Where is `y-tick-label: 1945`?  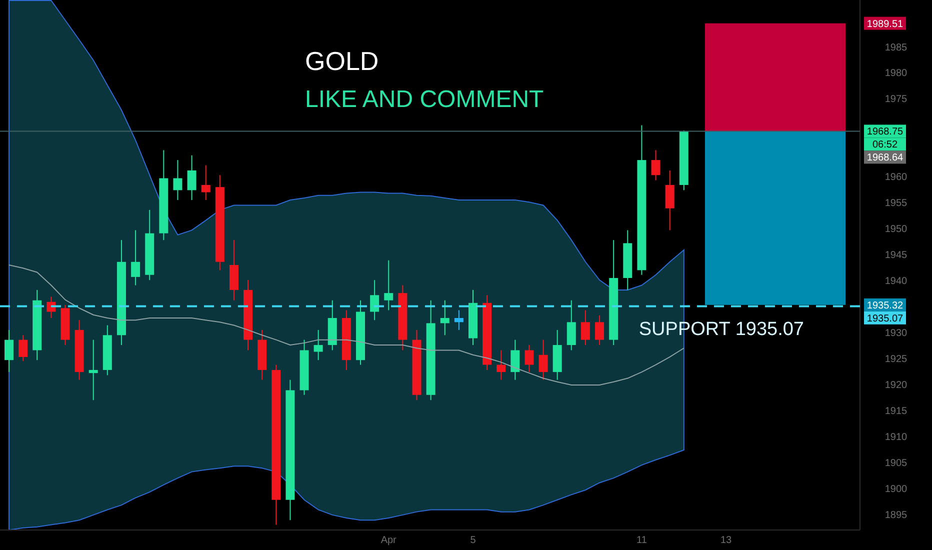 y-tick-label: 1945 is located at coordinates (896, 256).